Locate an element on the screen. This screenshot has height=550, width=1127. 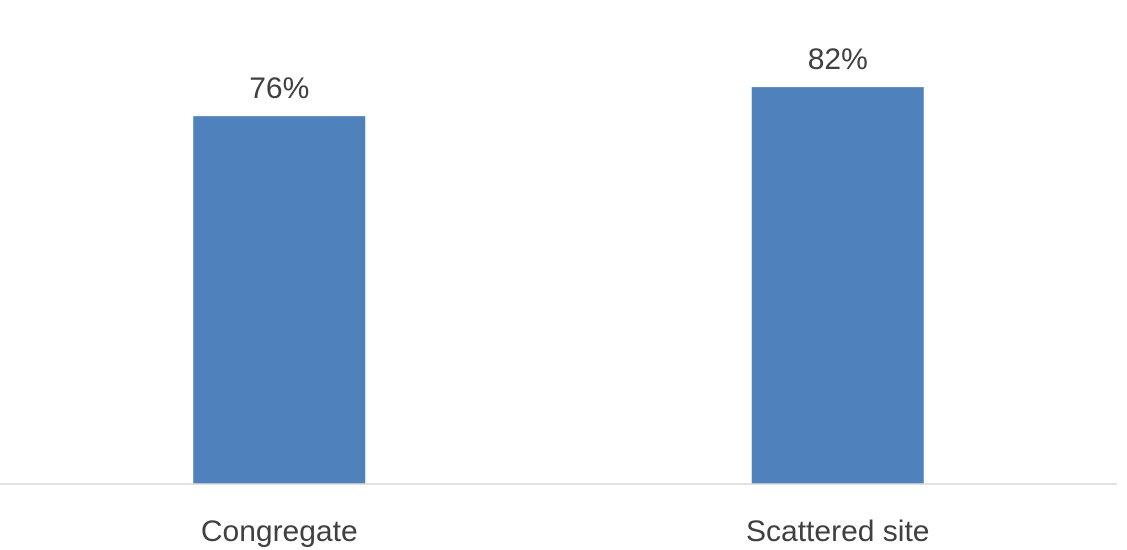
bar-congregate is located at coordinates (279, 300).